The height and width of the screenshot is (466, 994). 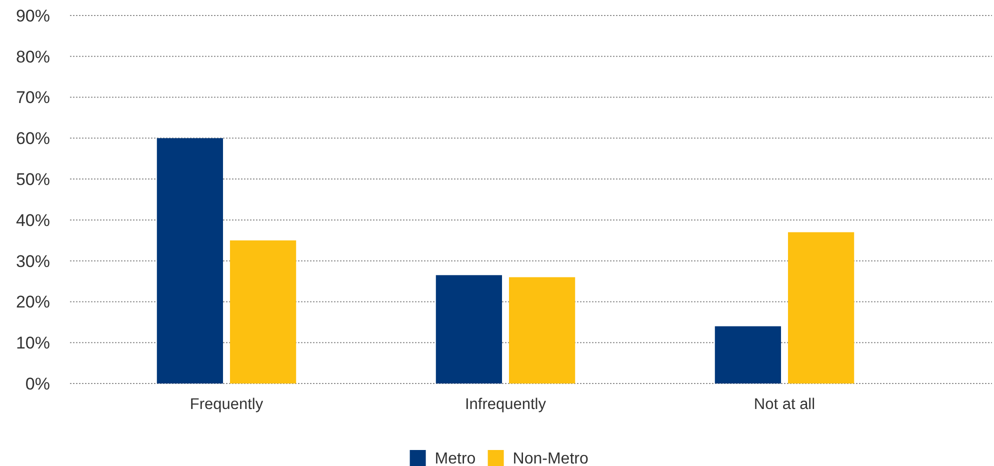 What do you see at coordinates (785, 404) in the screenshot?
I see `x-tick-label: Not at all` at bounding box center [785, 404].